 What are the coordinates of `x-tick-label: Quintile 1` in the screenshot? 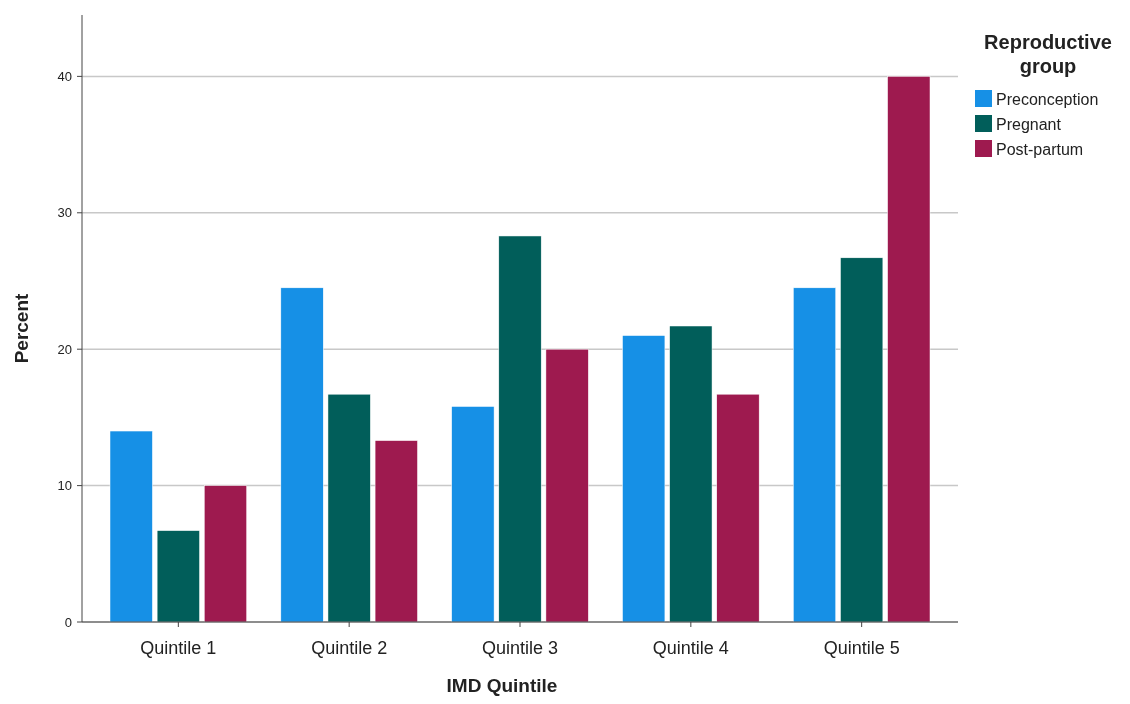 It's located at (178, 648).